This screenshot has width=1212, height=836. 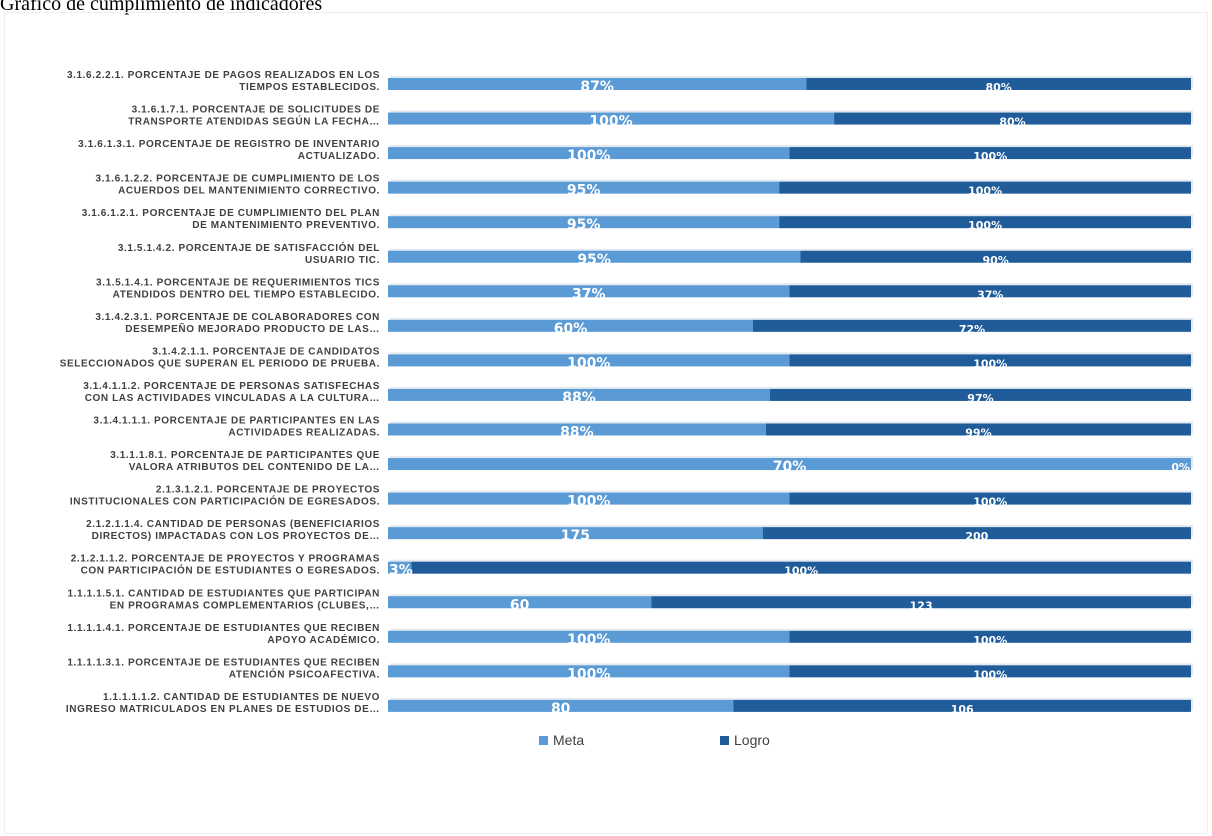 I want to click on legend-item-meta: Meta, so click(x=561, y=740).